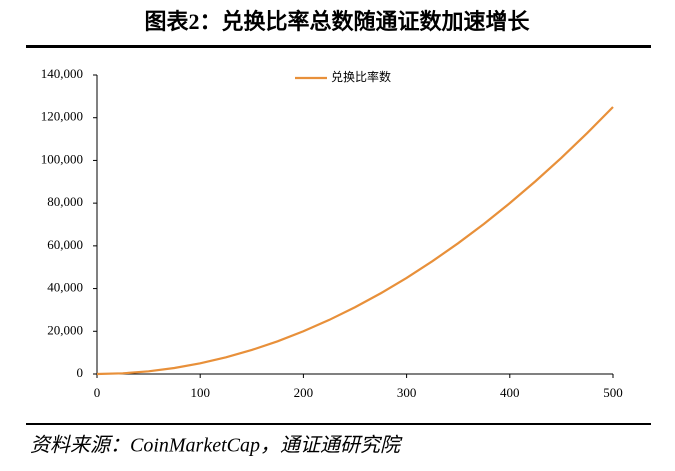 Image resolution: width=675 pixels, height=471 pixels. What do you see at coordinates (407, 392) in the screenshot?
I see `x-tick-label: 300` at bounding box center [407, 392].